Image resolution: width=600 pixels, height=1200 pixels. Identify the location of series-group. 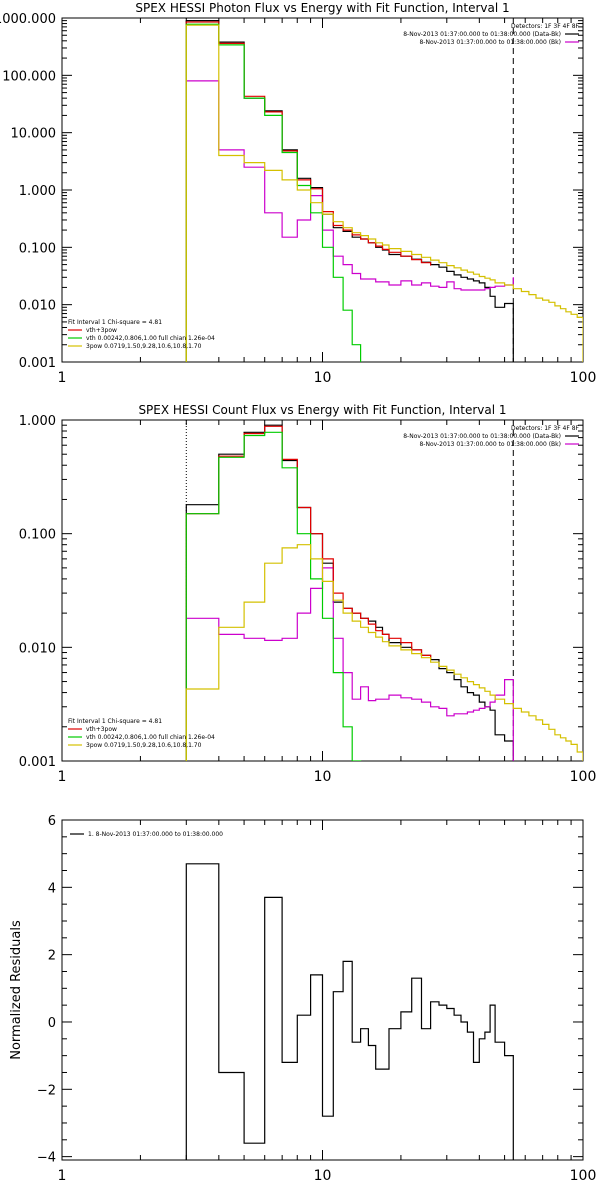
(349, 1011).